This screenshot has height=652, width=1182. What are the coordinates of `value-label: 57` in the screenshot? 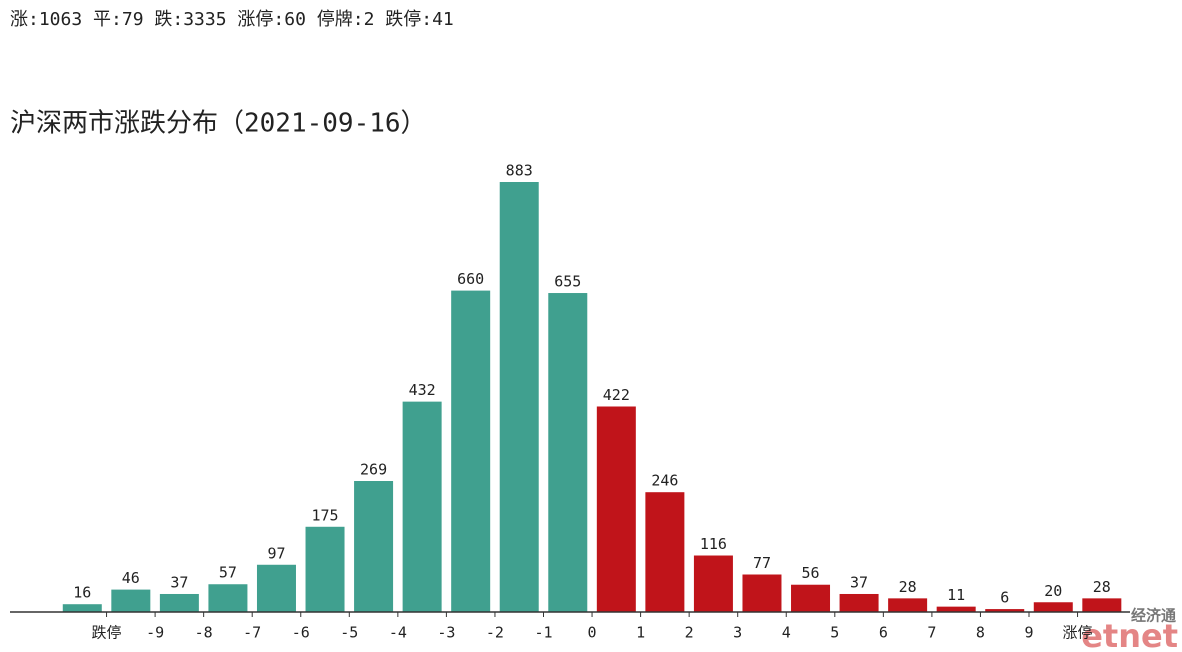 It's located at (228, 573).